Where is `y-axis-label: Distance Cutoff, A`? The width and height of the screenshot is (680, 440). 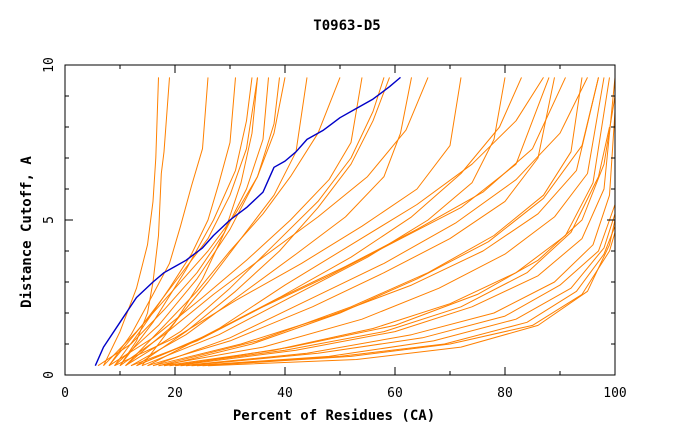
y-axis-label: Distance Cutoff, A is located at coordinates (27, 232).